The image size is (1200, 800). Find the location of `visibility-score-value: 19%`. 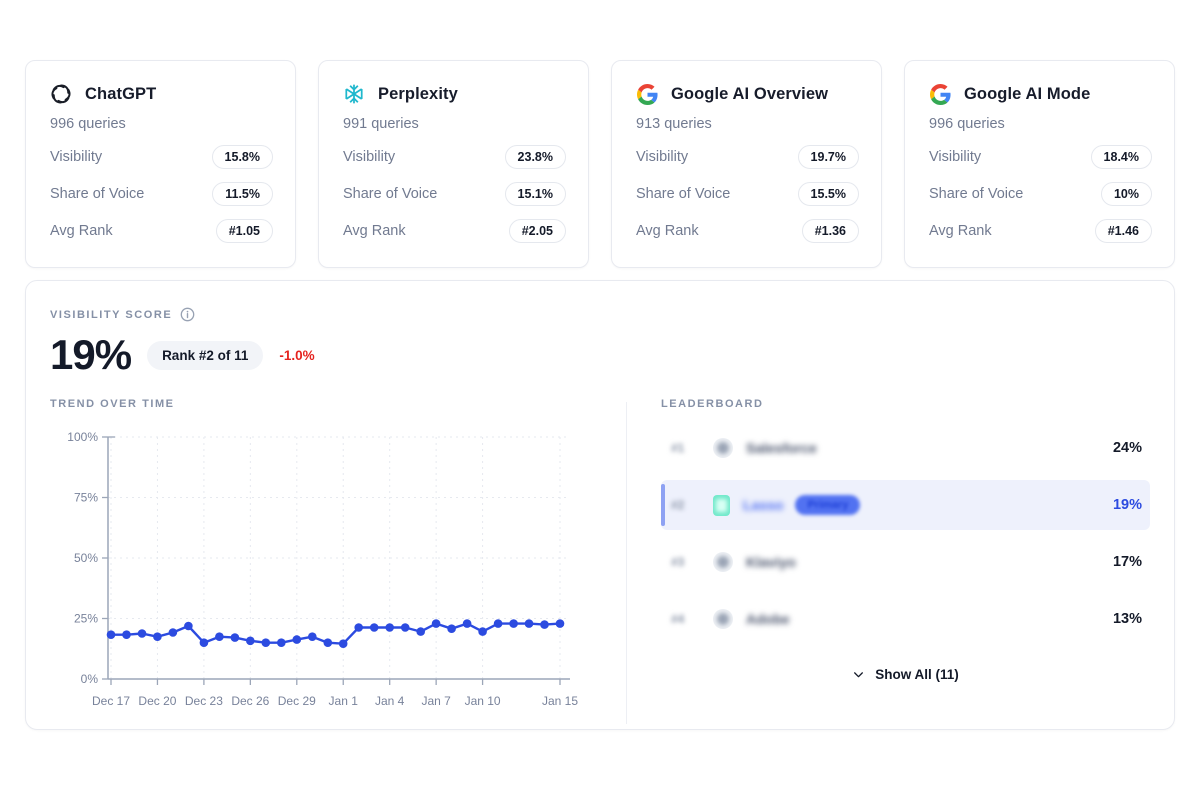

visibility-score-value: 19% is located at coordinates (91, 354).